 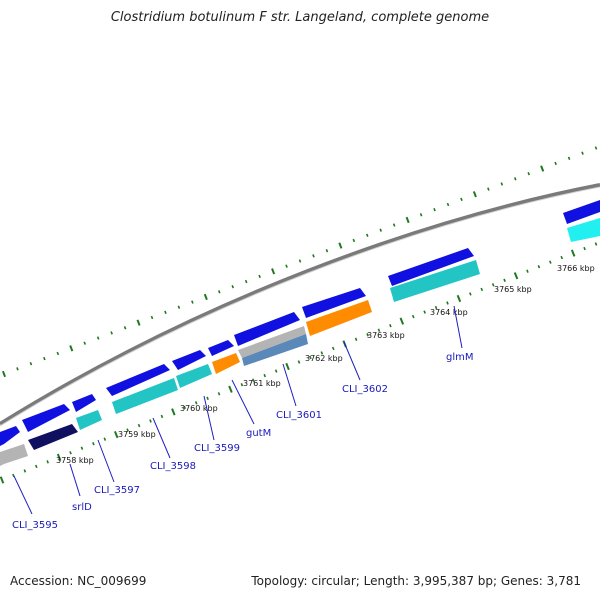 I want to click on gene-label: CLI_3601, so click(x=299, y=415).